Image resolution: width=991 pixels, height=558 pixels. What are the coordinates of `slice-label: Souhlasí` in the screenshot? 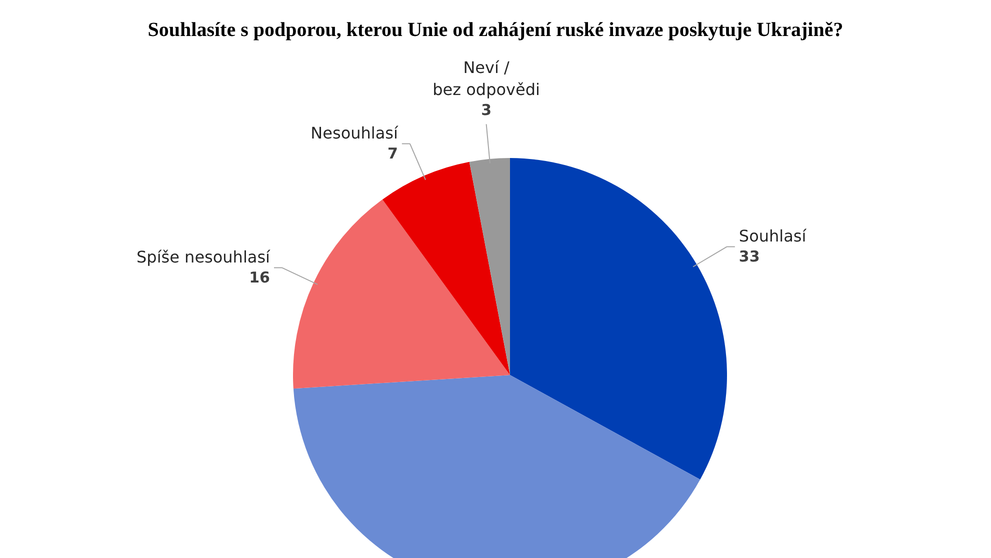 It's located at (772, 236).